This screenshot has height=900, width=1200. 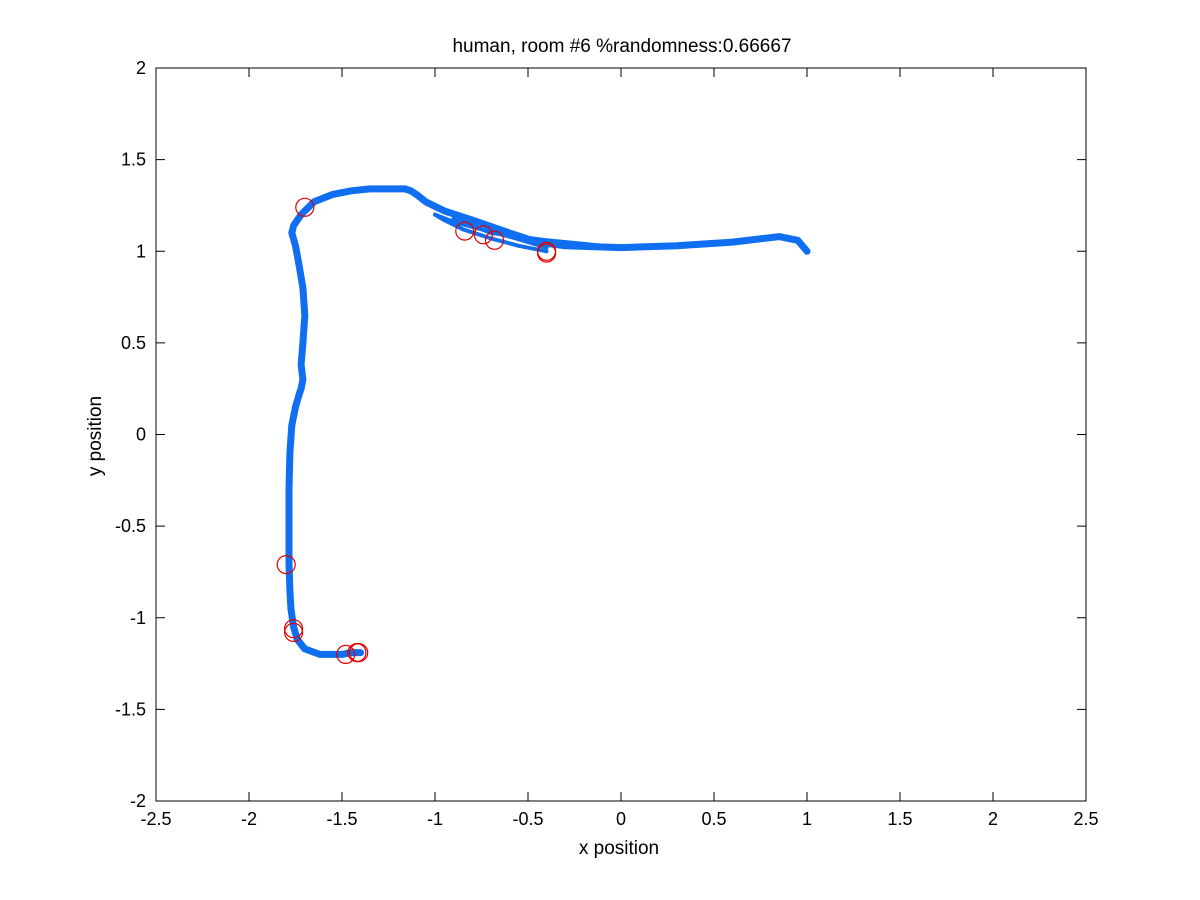 I want to click on chart-title: human, room #6 %randomness:0.66667, so click(x=621, y=46).